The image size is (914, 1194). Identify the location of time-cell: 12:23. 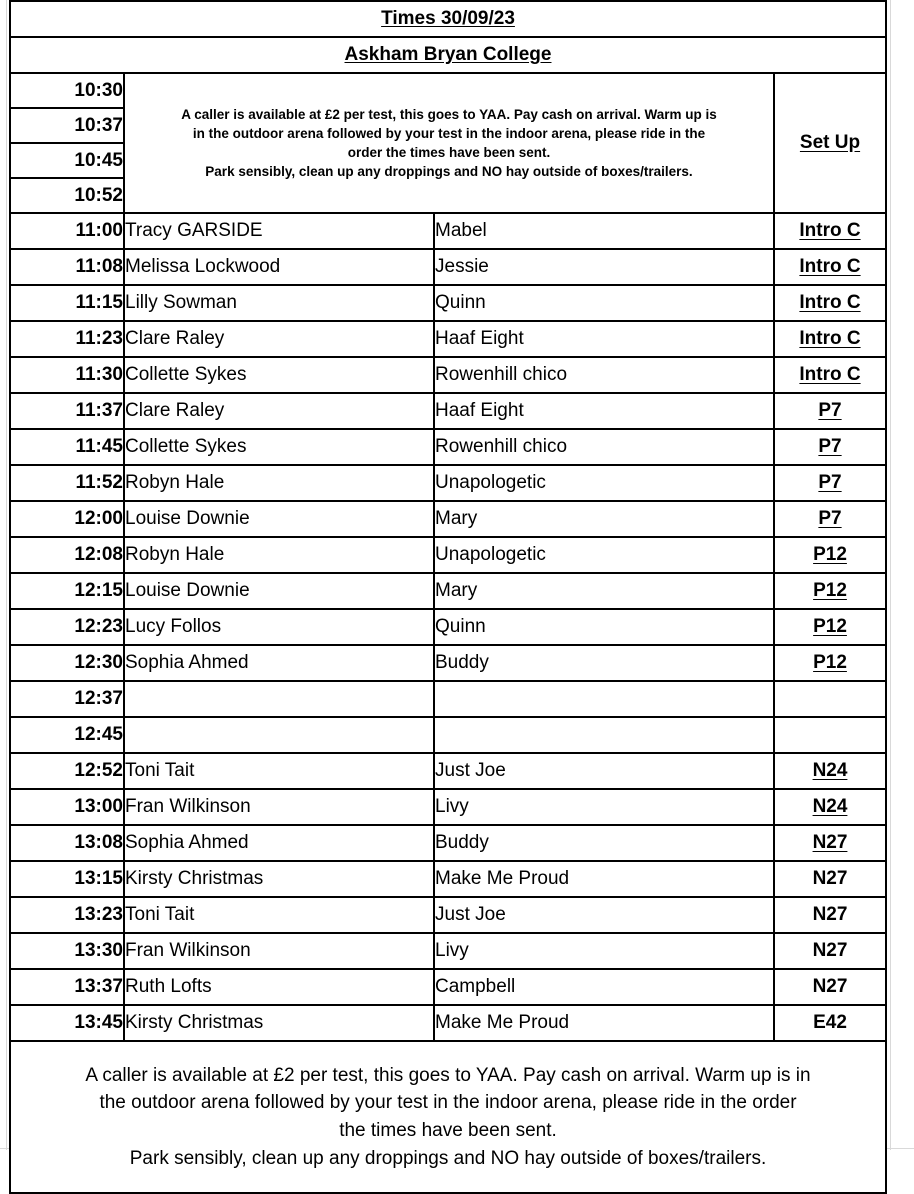
(67, 627).